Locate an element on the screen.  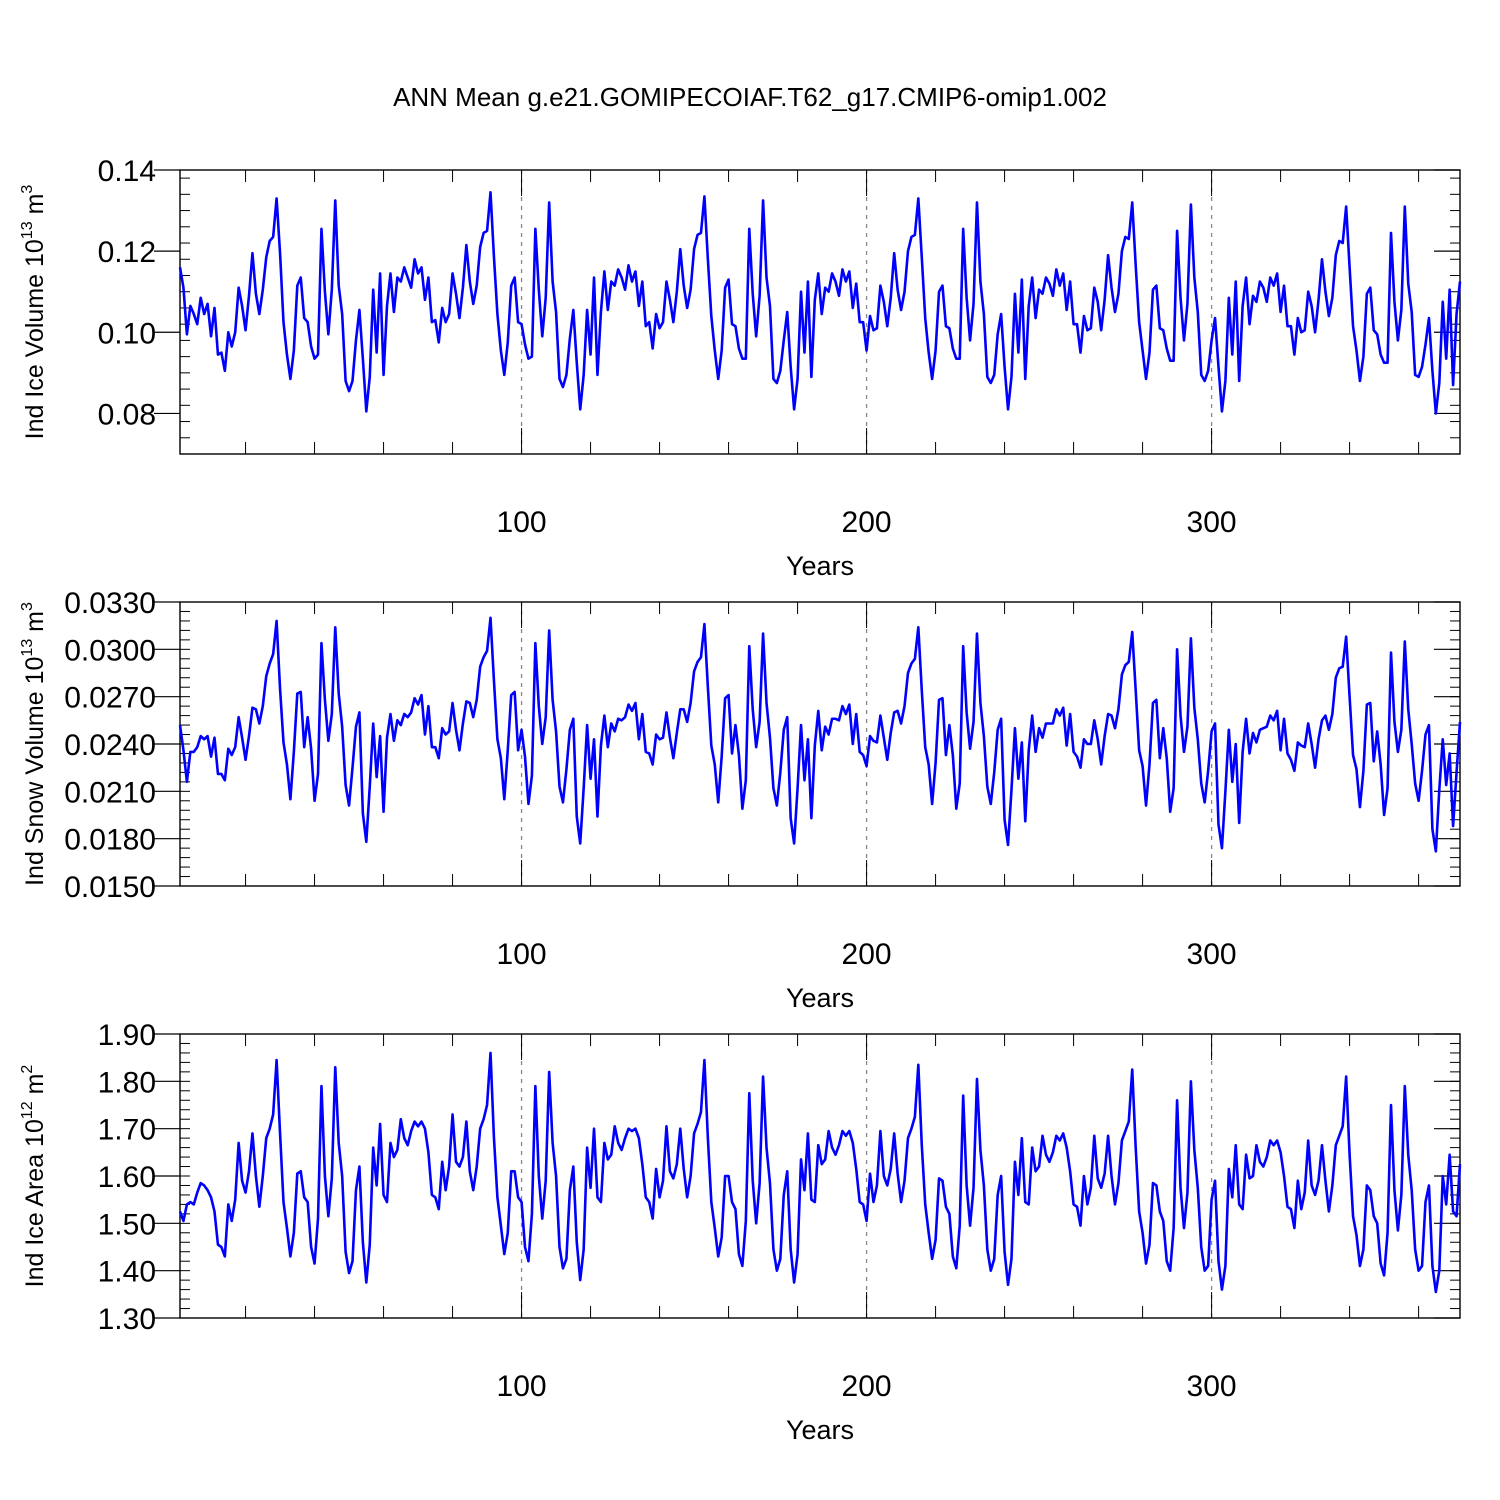
ytick-label: 1.90 is located at coordinates (127, 1035).